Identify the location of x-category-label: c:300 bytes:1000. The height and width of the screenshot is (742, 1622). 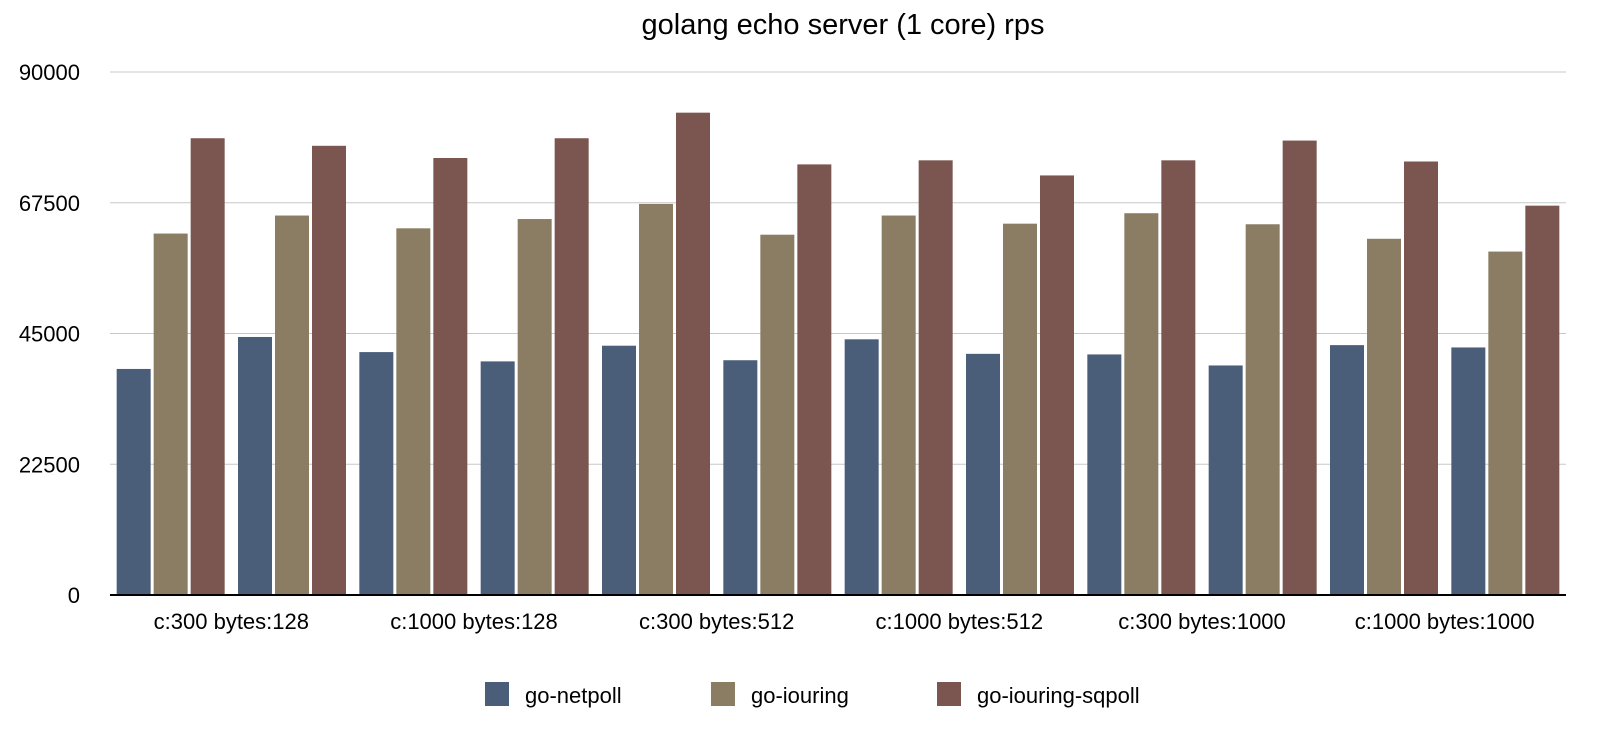
(1202, 621).